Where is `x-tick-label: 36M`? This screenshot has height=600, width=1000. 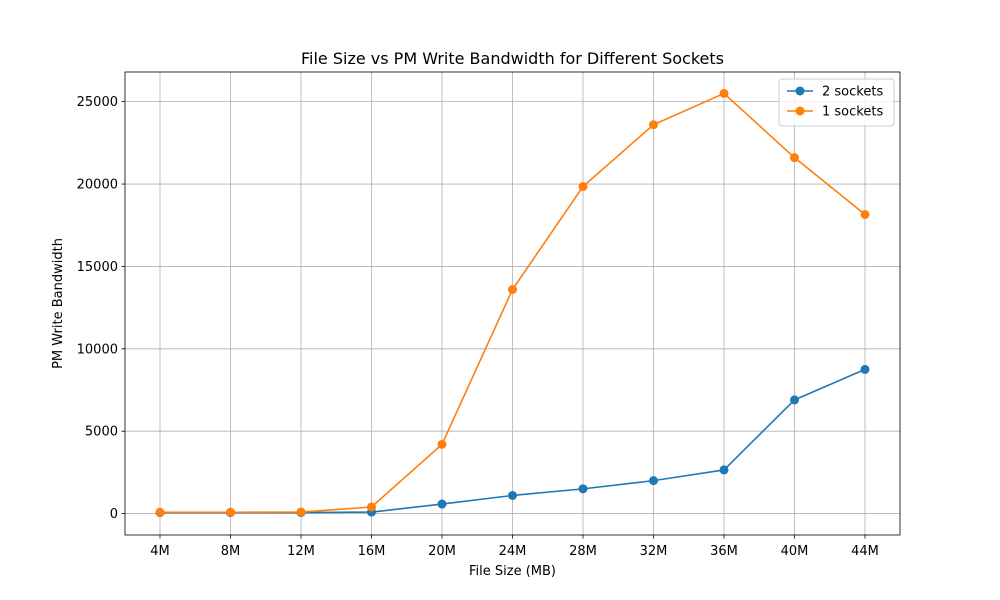 x-tick-label: 36M is located at coordinates (724, 551).